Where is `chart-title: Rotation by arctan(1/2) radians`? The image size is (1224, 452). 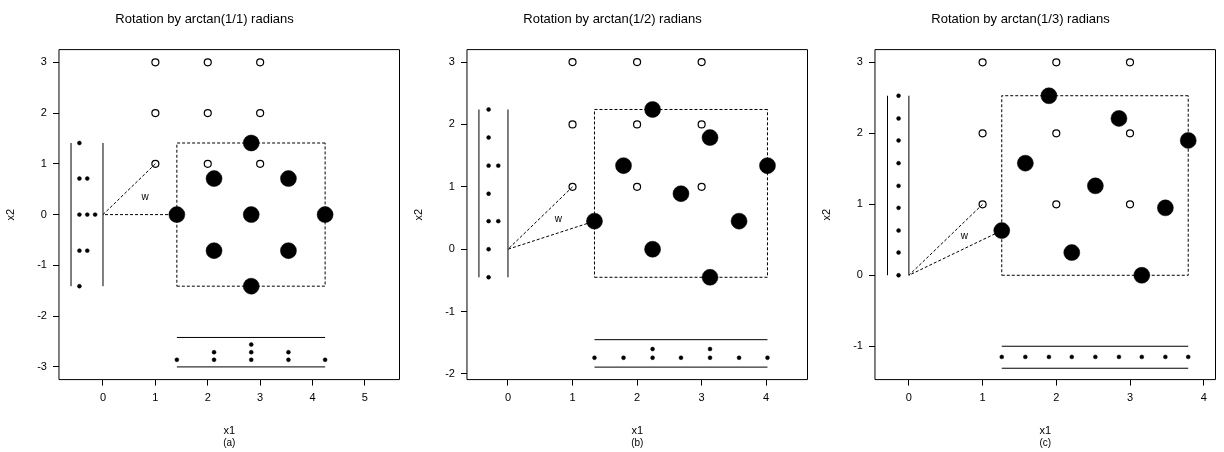 chart-title: Rotation by arctan(1/2) radians is located at coordinates (613, 19).